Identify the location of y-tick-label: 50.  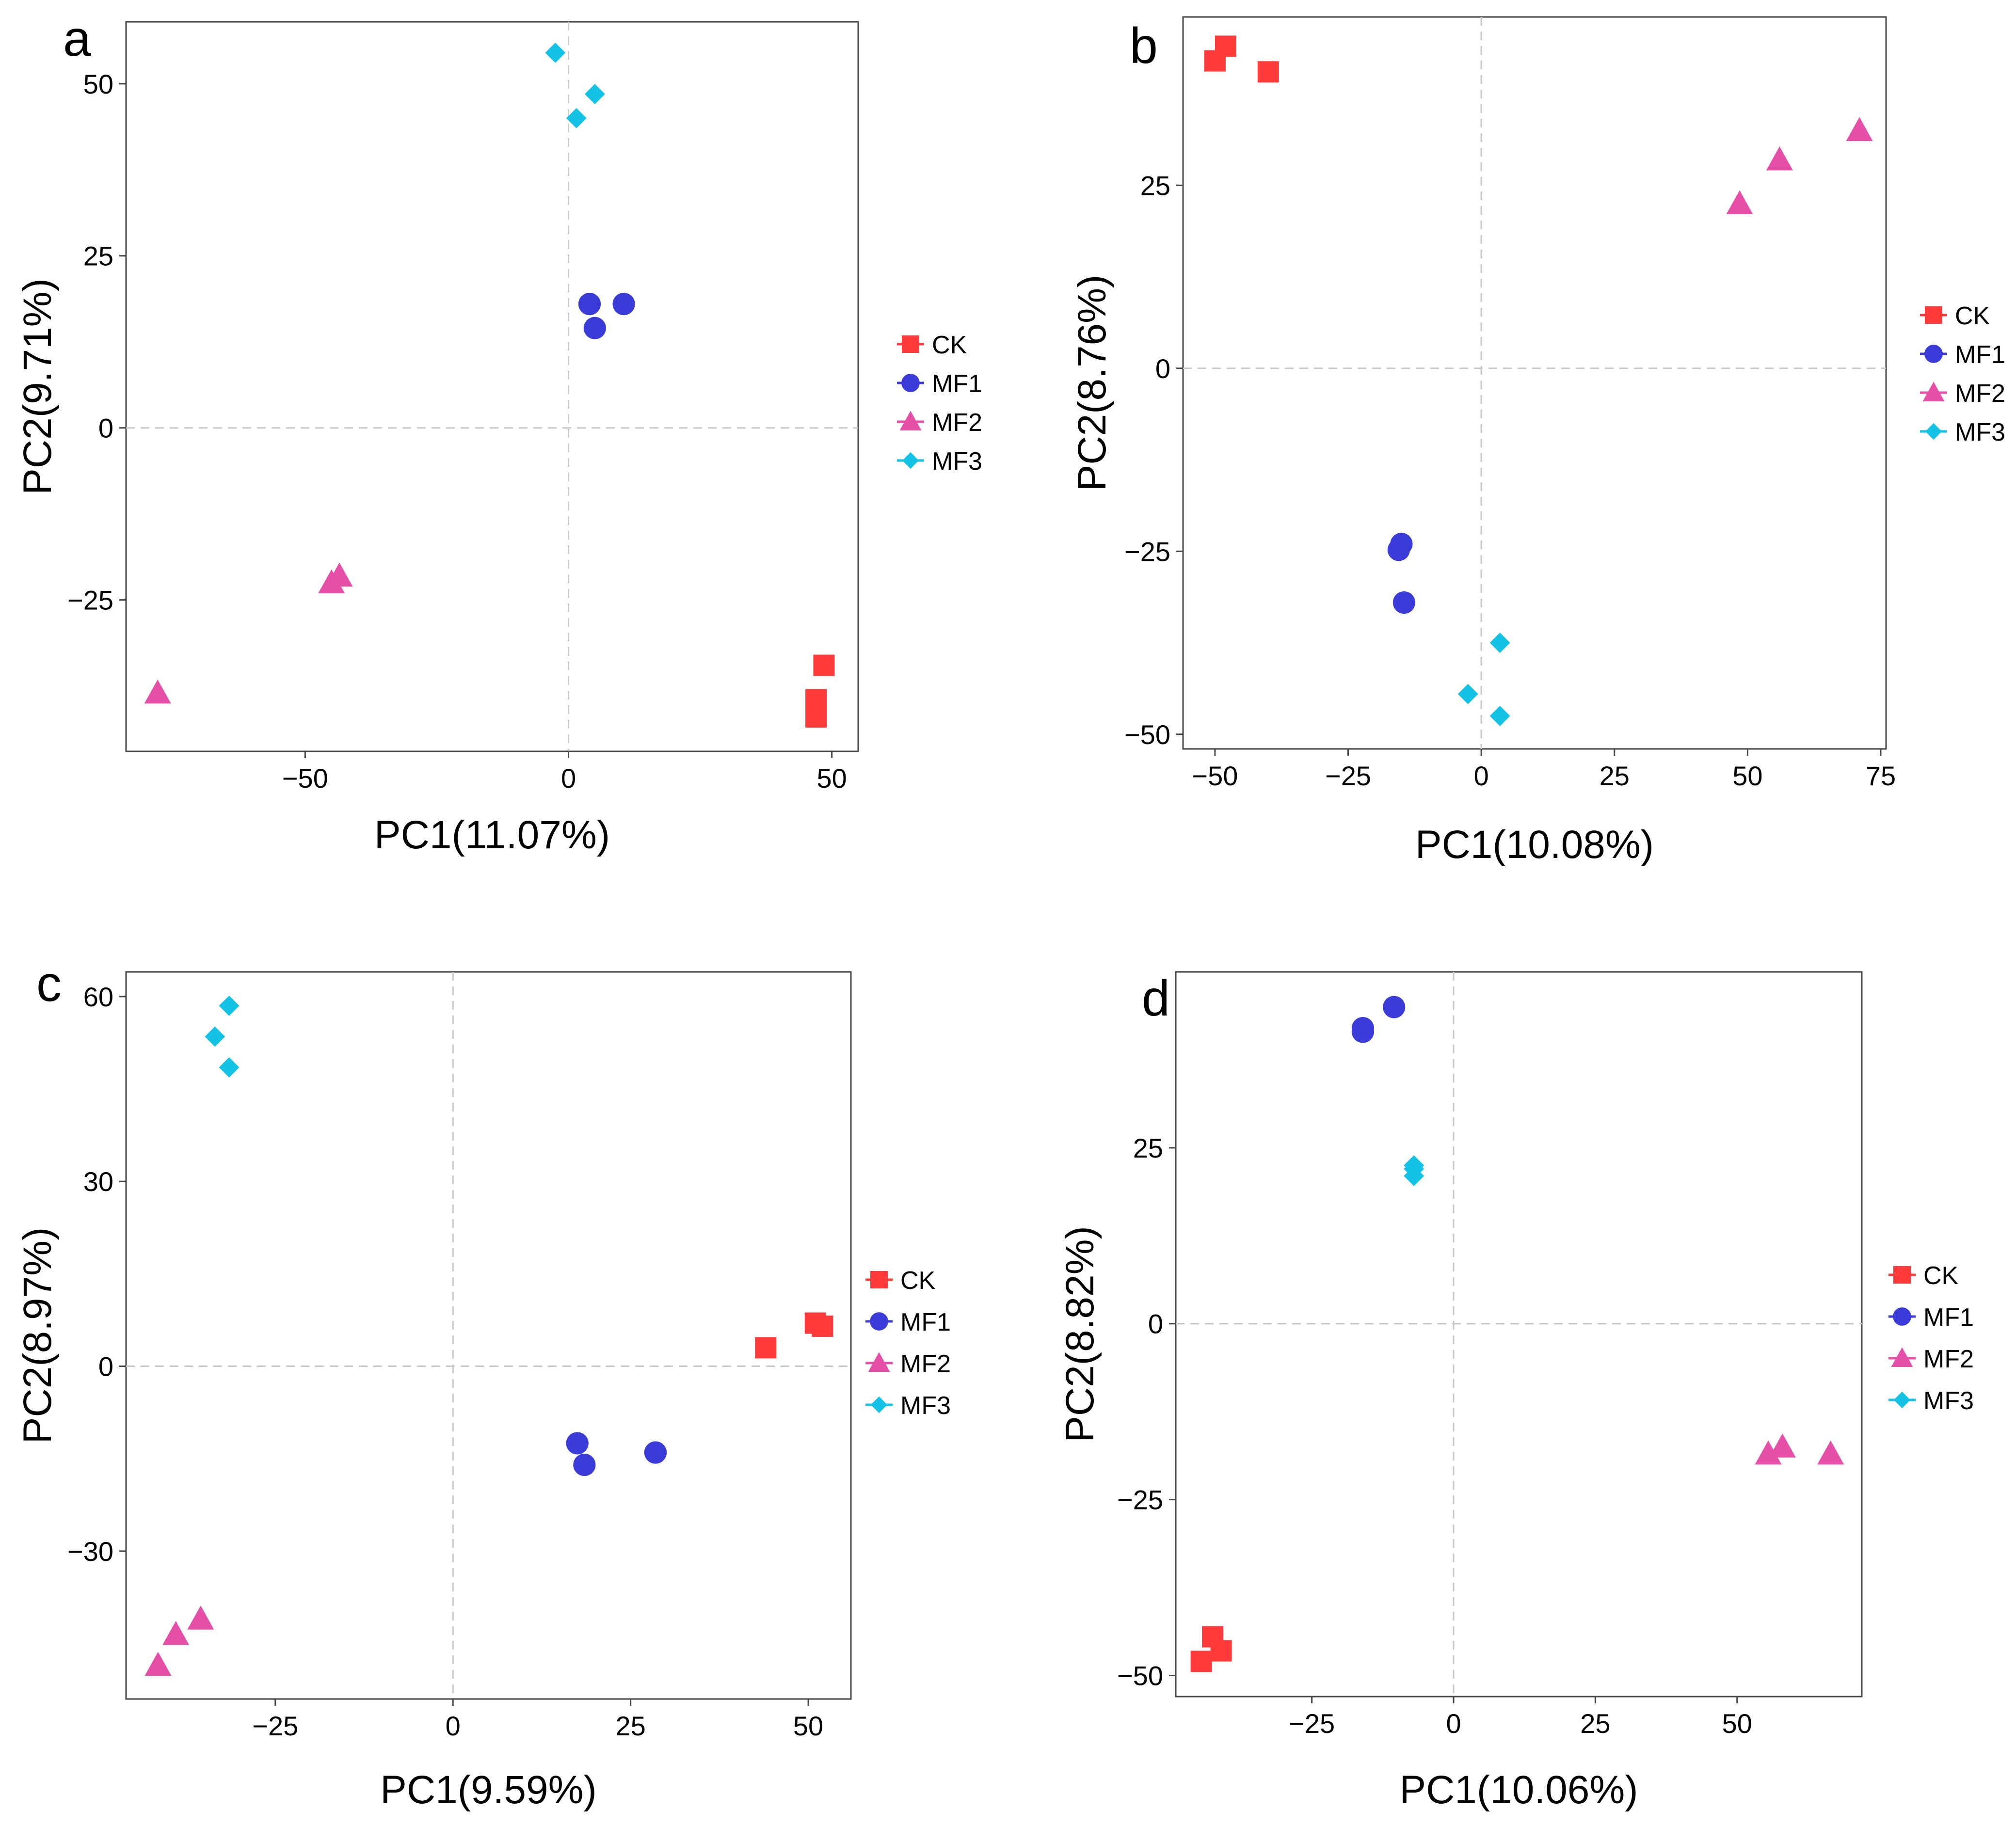
(98, 84).